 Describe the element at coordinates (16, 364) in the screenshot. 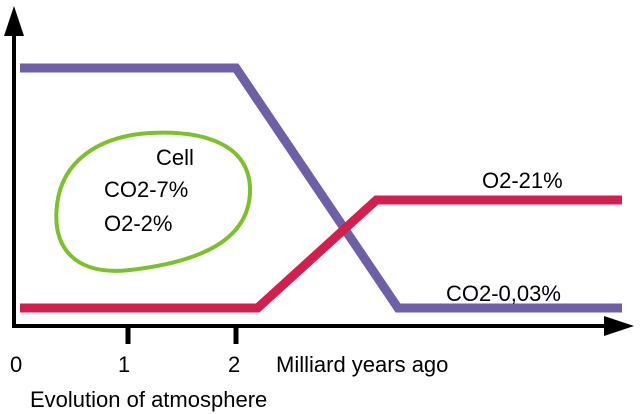

I see `x-tick-label-0: 0` at that location.